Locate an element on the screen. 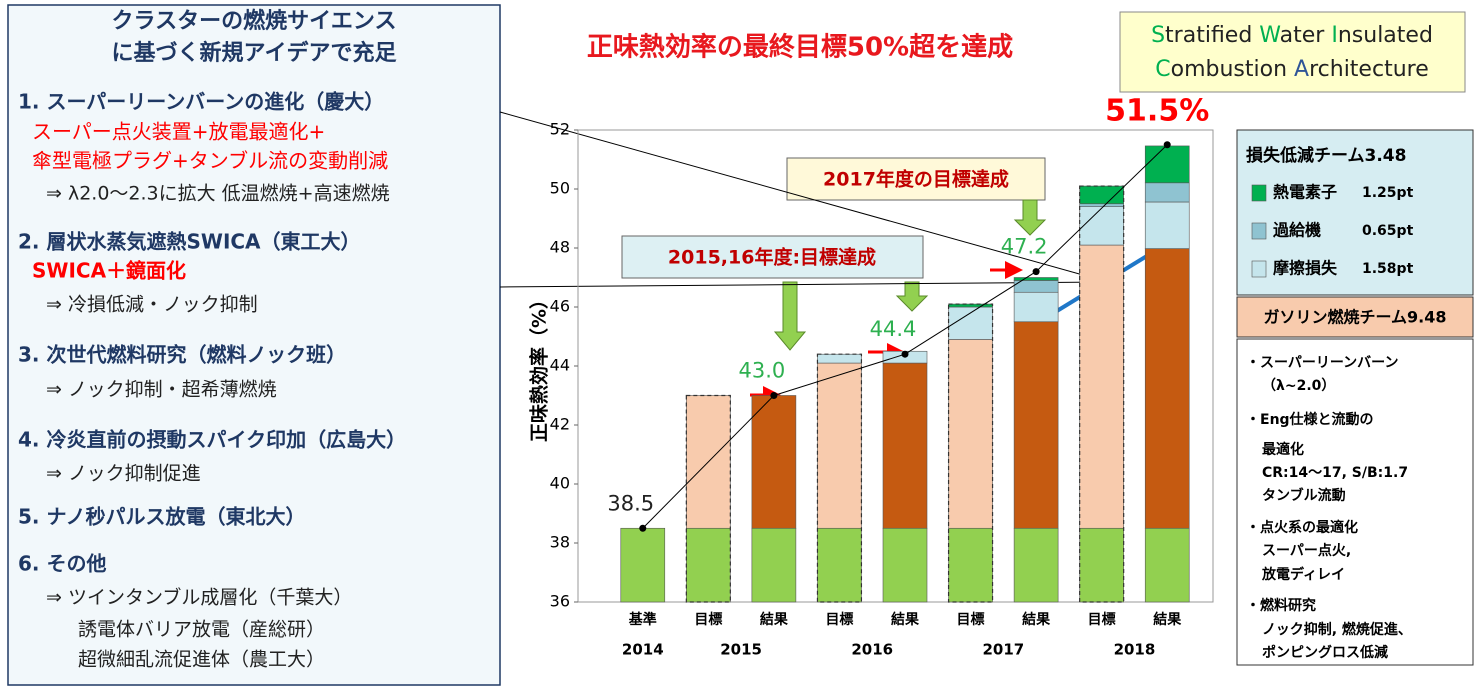 The height and width of the screenshot is (693, 1481). annotation-box is located at coordinates (916, 179).